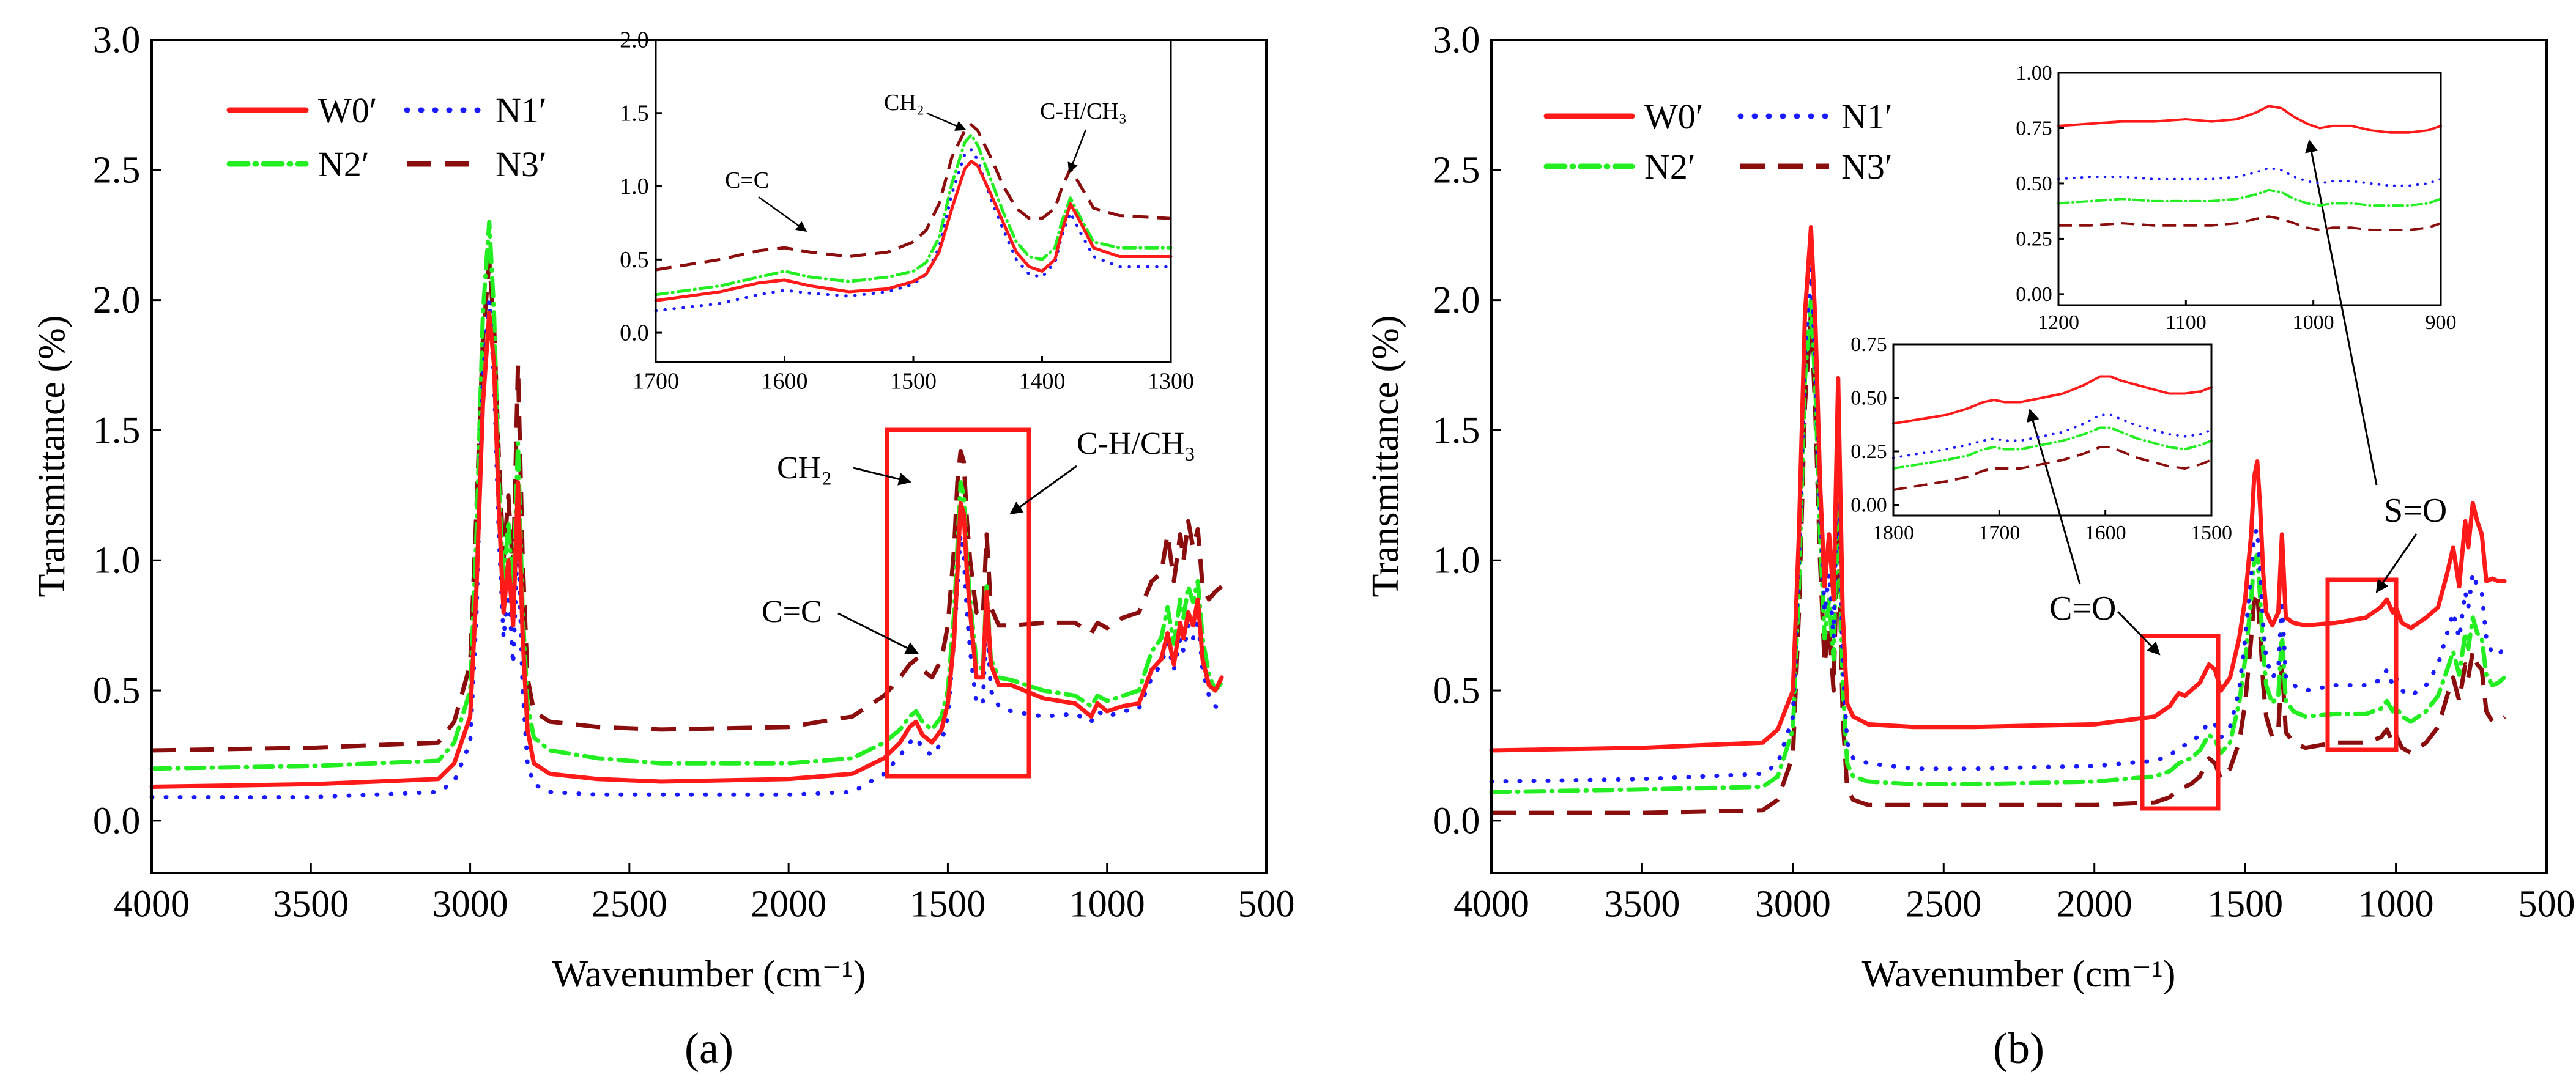 This screenshot has width=2576, height=1088. Describe the element at coordinates (2341, 312) in the screenshot. I see `inset-so-pointer-arrow` at that location.